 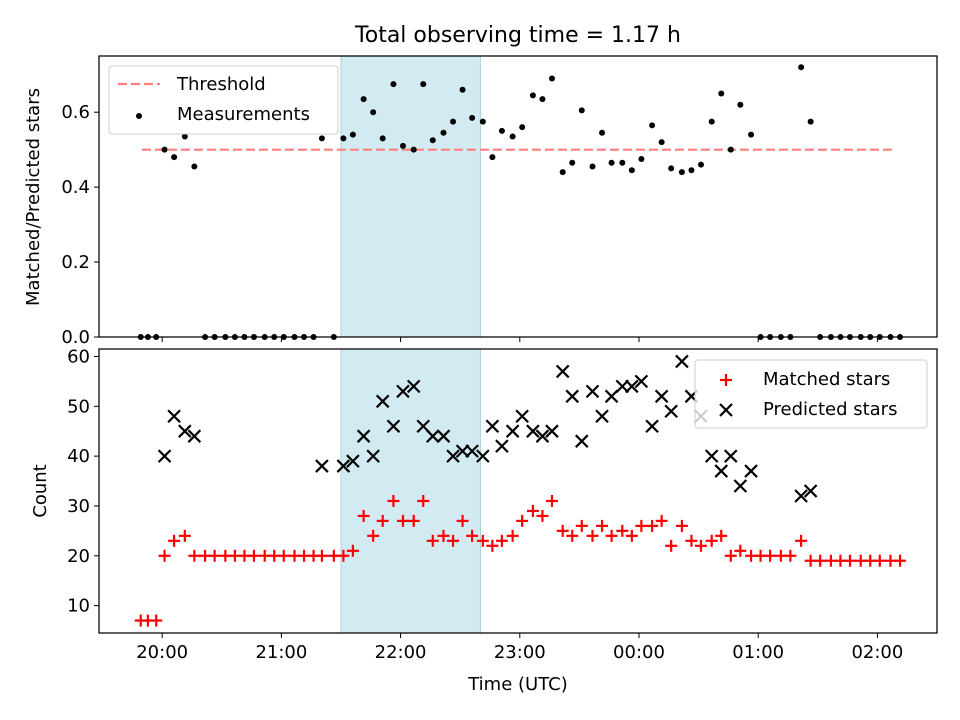 I want to click on y-tick-label: 20, so click(x=78, y=556).